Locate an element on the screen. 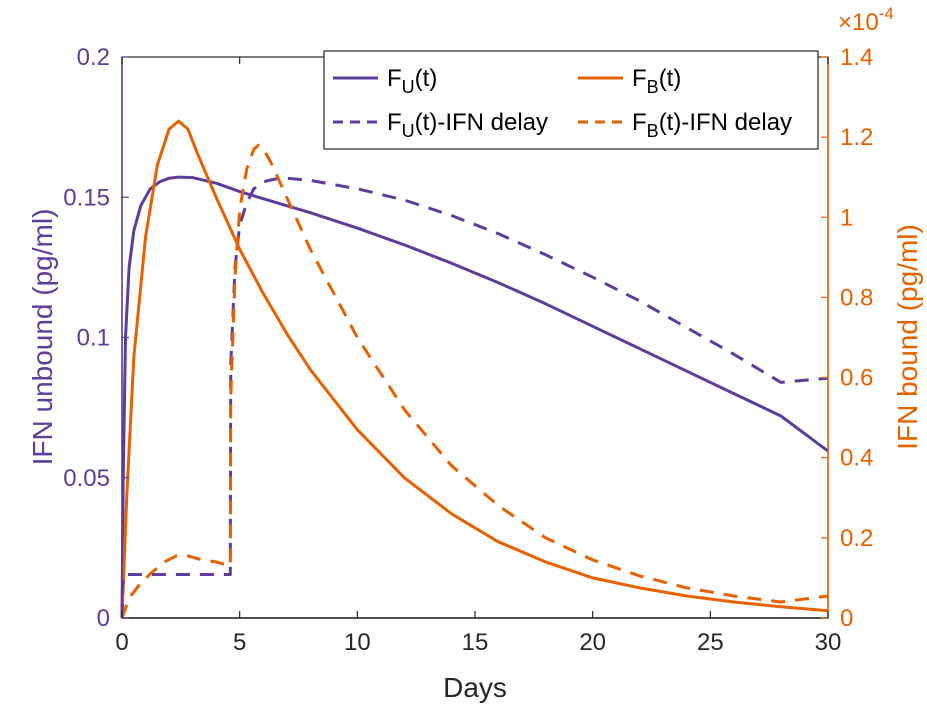 The height and width of the screenshot is (707, 927). y-right-tick-label: 0.4 is located at coordinates (856, 458).